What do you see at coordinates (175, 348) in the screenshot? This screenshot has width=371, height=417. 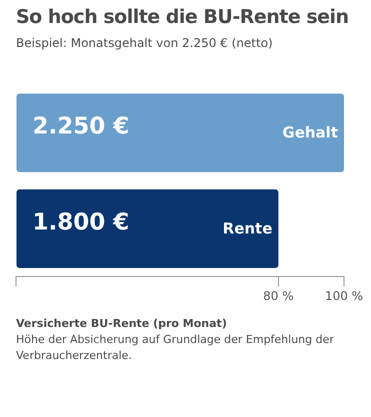 I see `text: Höhe der Absicherung auf Grundlage der Empfehlung der Verbraucherzentrale.` at bounding box center [175, 348].